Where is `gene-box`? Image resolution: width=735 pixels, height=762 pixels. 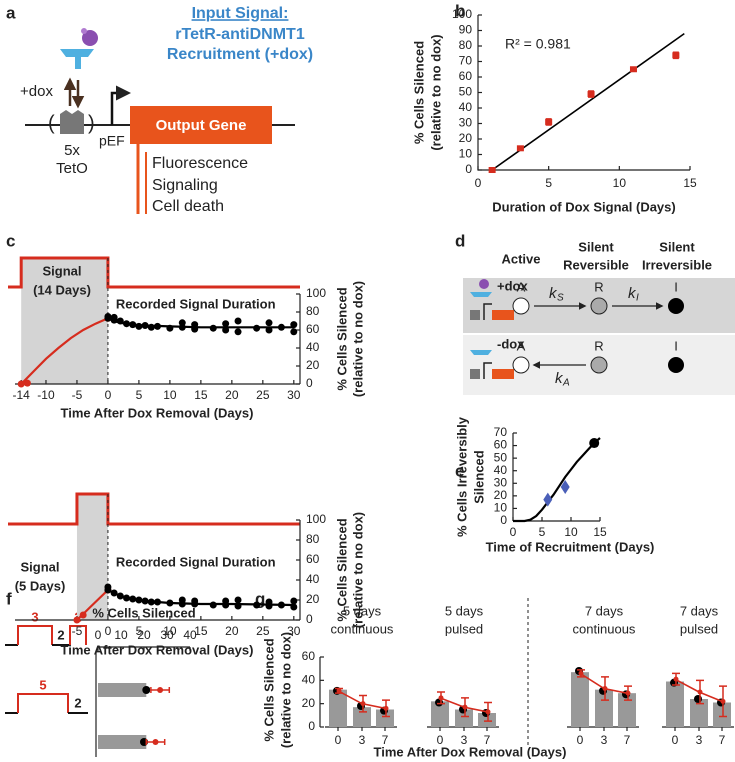 gene-box is located at coordinates (201, 125).